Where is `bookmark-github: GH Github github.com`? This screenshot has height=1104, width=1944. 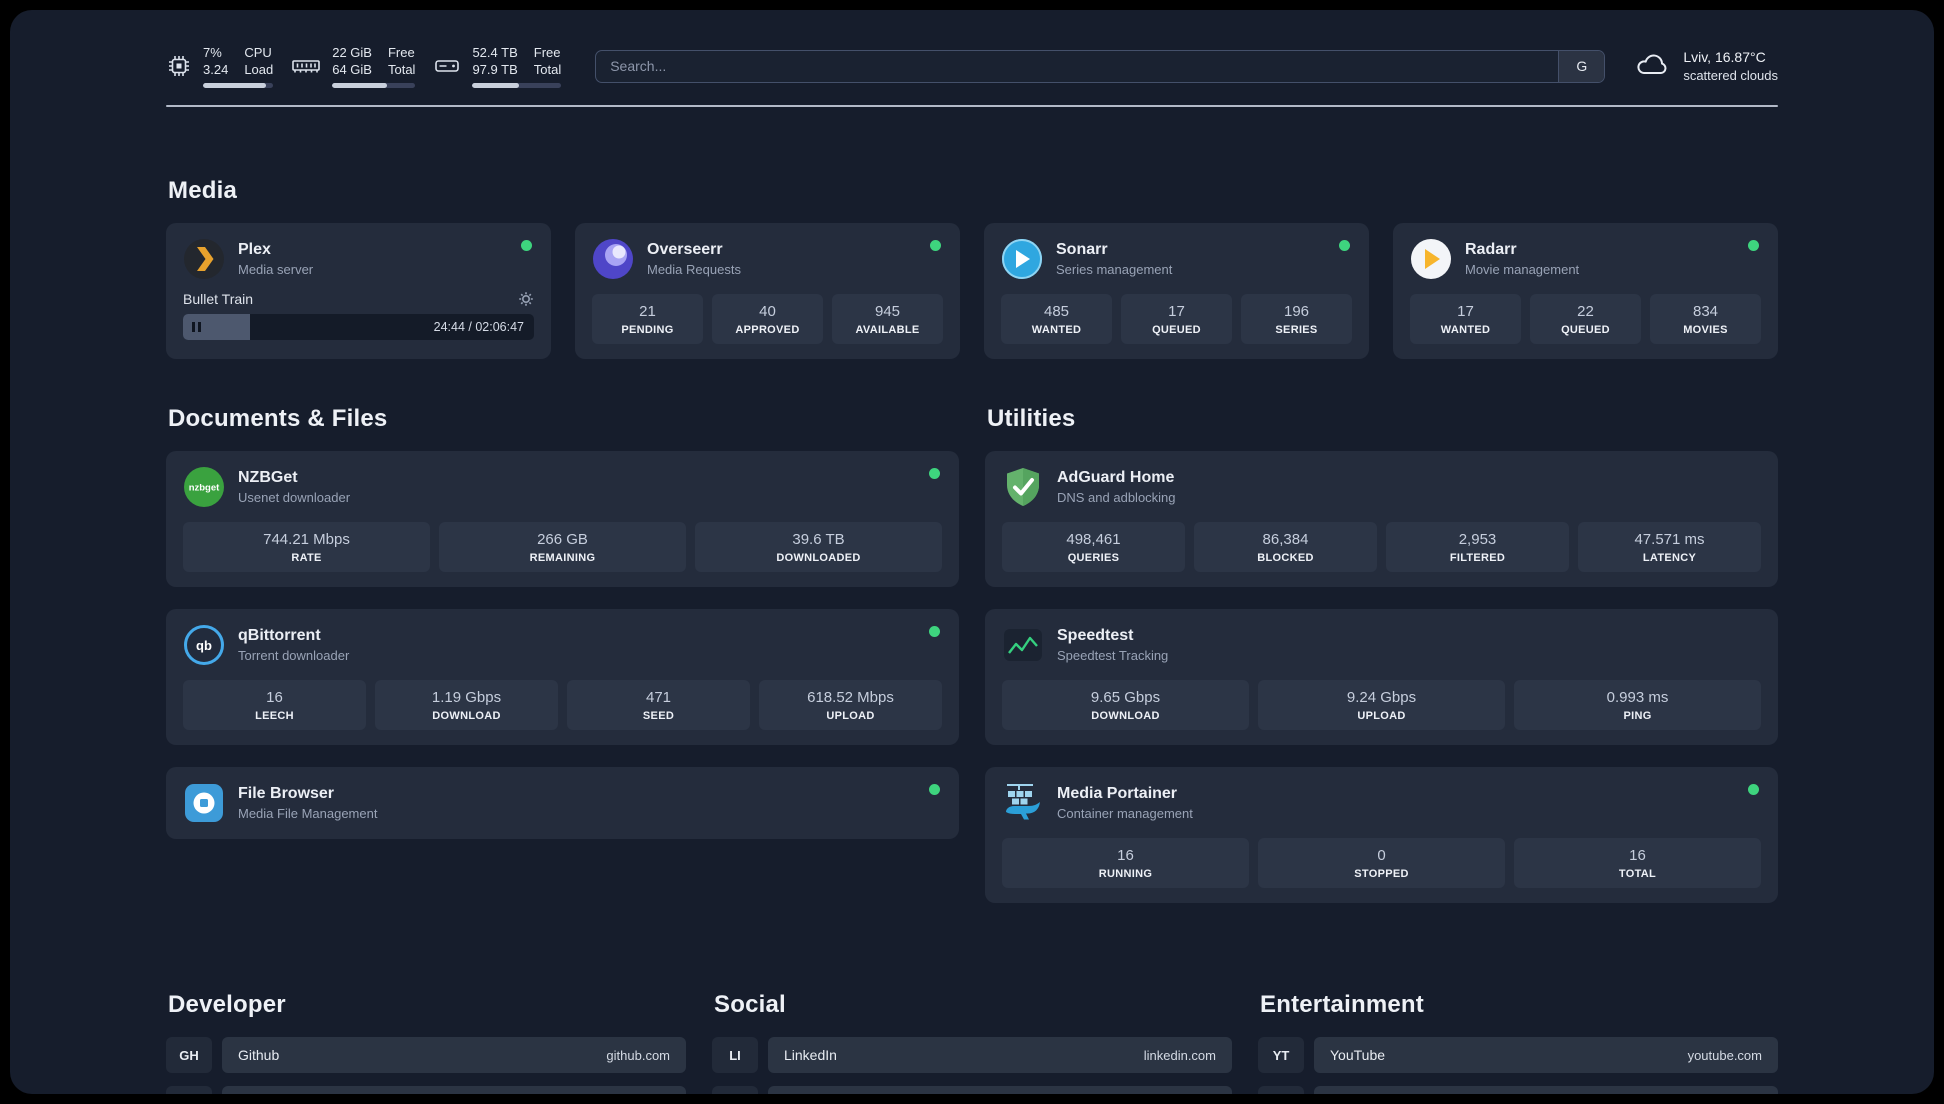
bookmark-github: GH Github github.com is located at coordinates (426, 1055).